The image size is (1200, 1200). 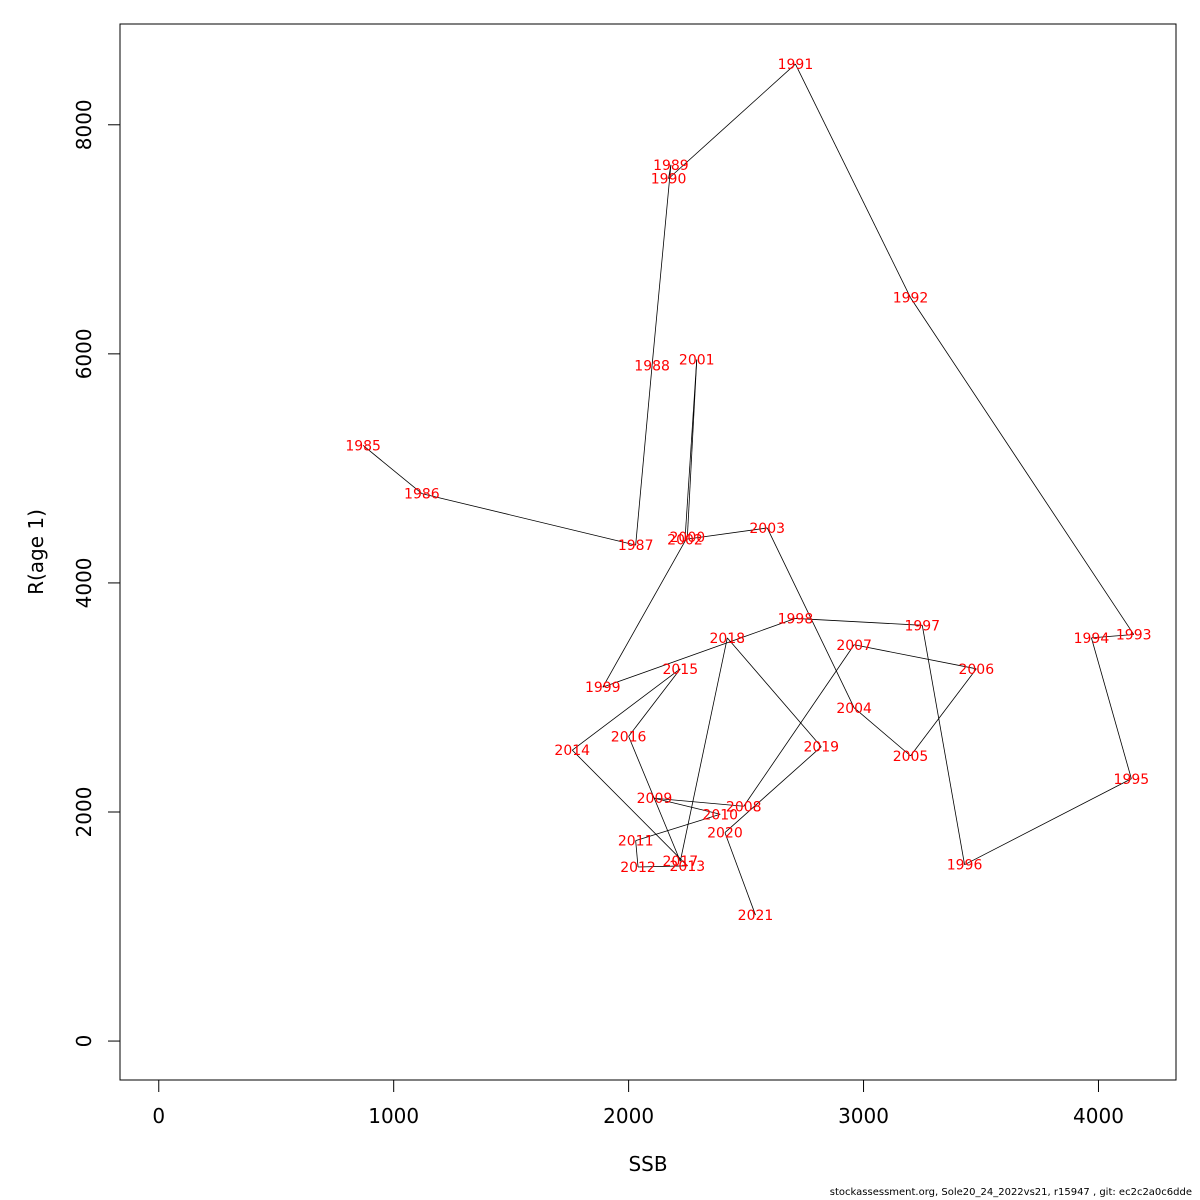 What do you see at coordinates (678, 827) in the screenshot?
I see `segment-2010-2011` at bounding box center [678, 827].